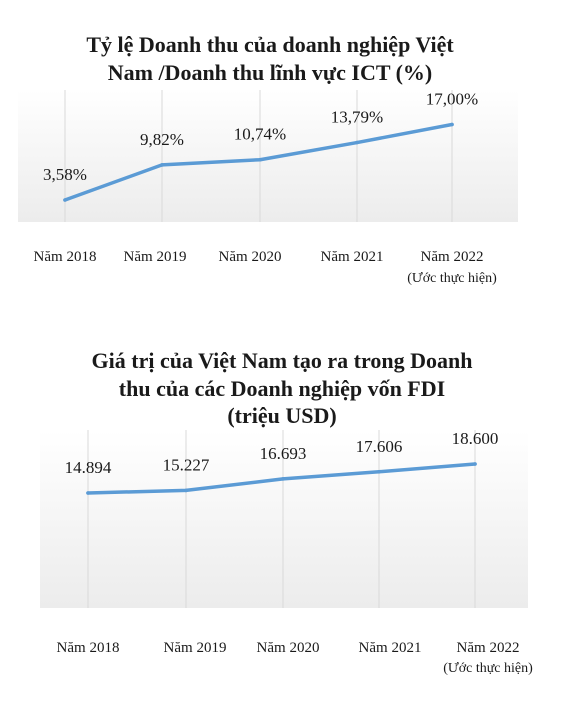  What do you see at coordinates (155, 257) in the screenshot?
I see `chart-1-x-tick-label-2: Năm 2019` at bounding box center [155, 257].